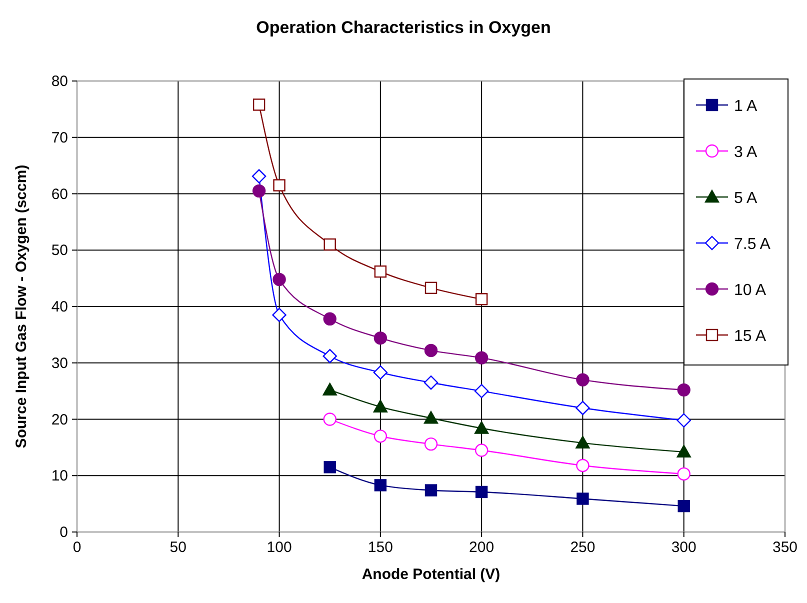  I want to click on x-axis-title: Anode Potential (V), so click(431, 574).